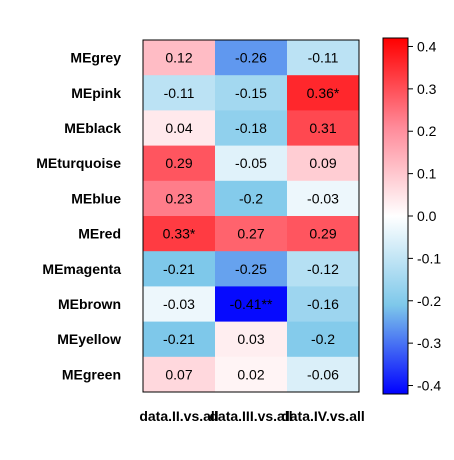 The image size is (454, 460). I want to click on row-label: MEgrey, so click(95, 58).